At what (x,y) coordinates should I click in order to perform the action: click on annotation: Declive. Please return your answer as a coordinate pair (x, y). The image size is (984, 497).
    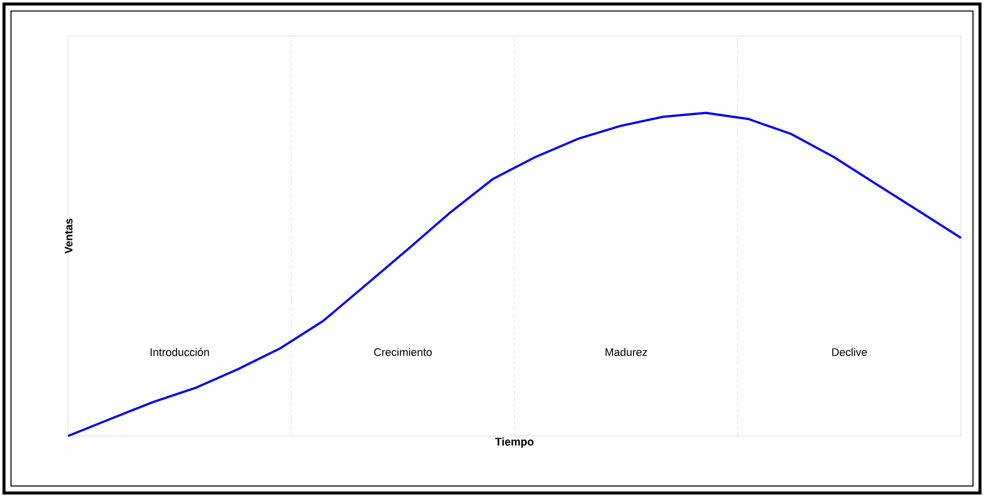
    Looking at the image, I should click on (849, 352).